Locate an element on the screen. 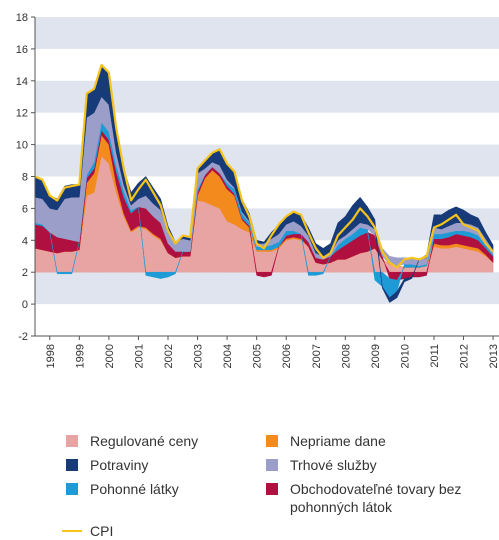 This screenshot has height=540, width=499. y-tick-label: 2 is located at coordinates (25, 273).